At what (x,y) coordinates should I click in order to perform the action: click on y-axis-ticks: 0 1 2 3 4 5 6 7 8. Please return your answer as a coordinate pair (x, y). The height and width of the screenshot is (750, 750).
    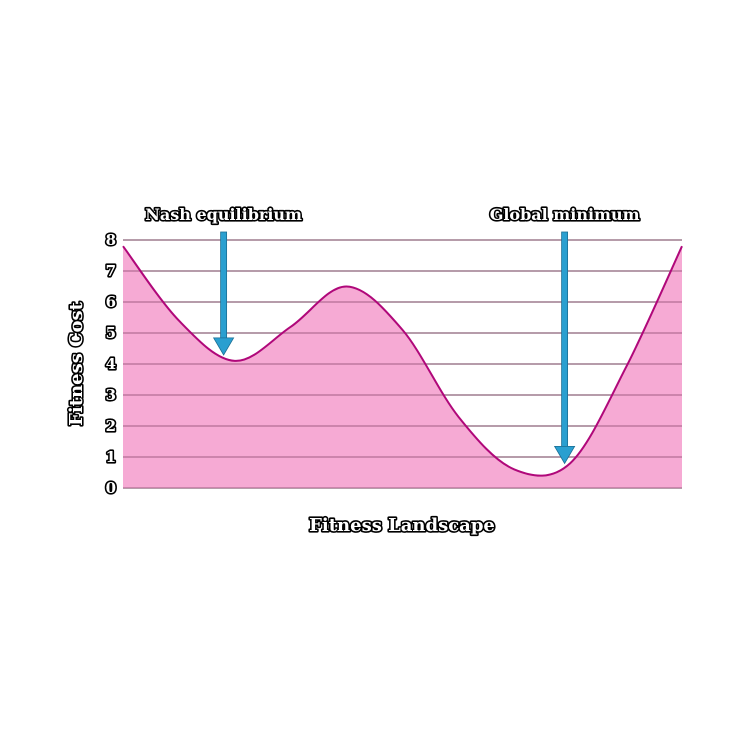
    Looking at the image, I should click on (111, 363).